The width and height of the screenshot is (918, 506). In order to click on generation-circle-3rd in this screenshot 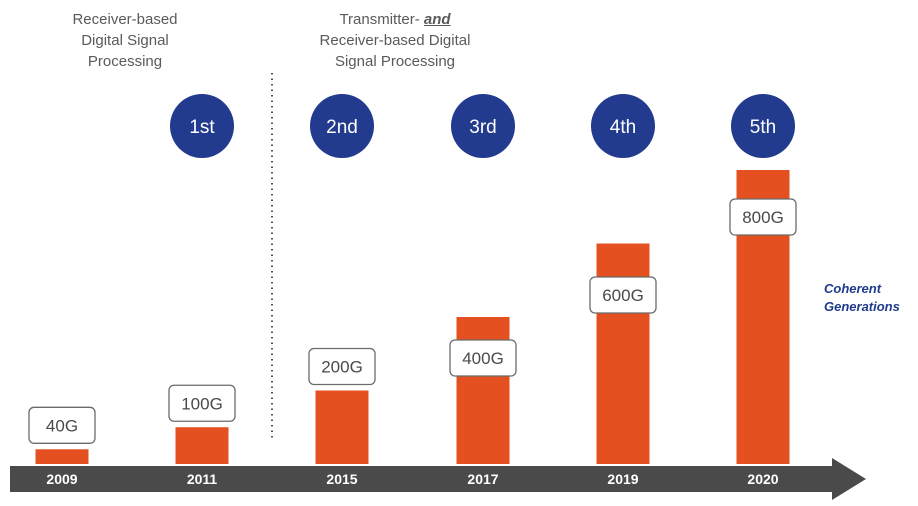, I will do `click(483, 126)`.